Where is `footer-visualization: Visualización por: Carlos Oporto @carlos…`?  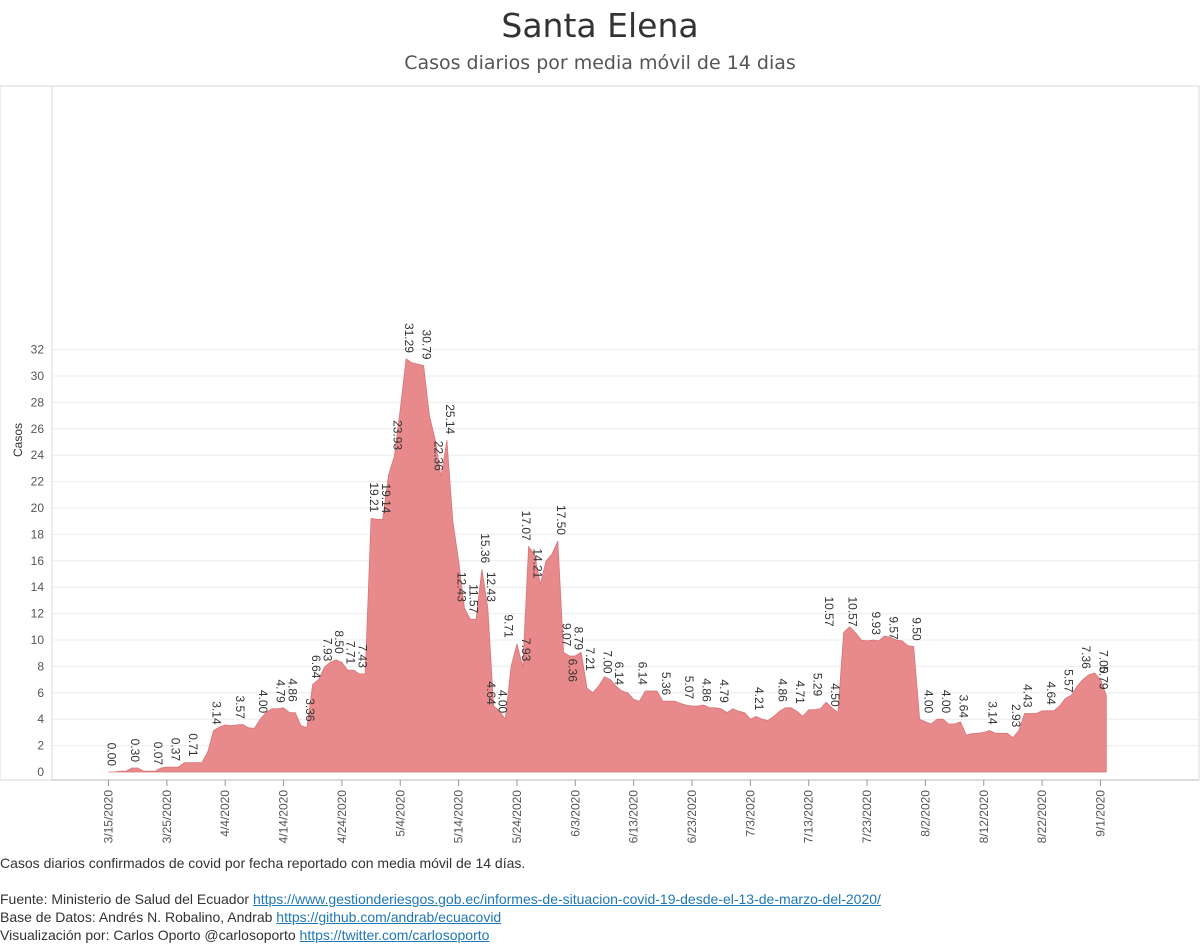 footer-visualization: Visualización por: Carlos Oporto @carlos… is located at coordinates (244, 935).